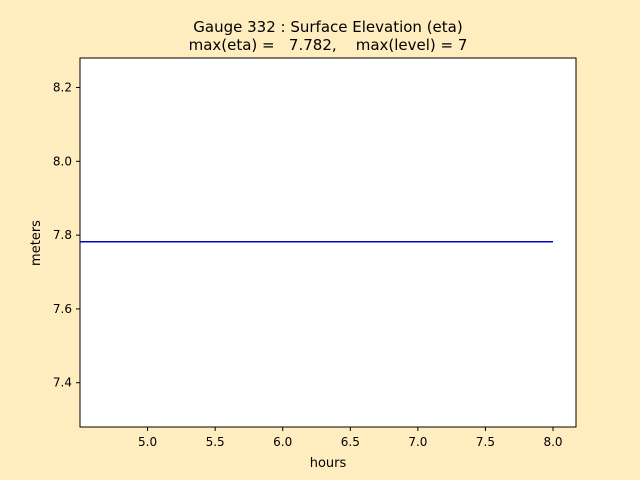 The image size is (640, 480). What do you see at coordinates (62, 383) in the screenshot?
I see `y-tick-label: 7.4` at bounding box center [62, 383].